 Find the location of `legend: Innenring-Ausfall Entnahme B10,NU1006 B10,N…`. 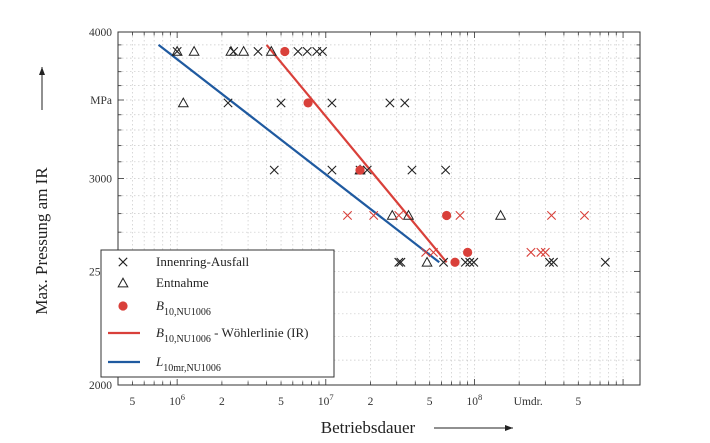

legend: Innenring-Ausfall Entnahme B10,NU1006 B10,N… is located at coordinates (217, 313).